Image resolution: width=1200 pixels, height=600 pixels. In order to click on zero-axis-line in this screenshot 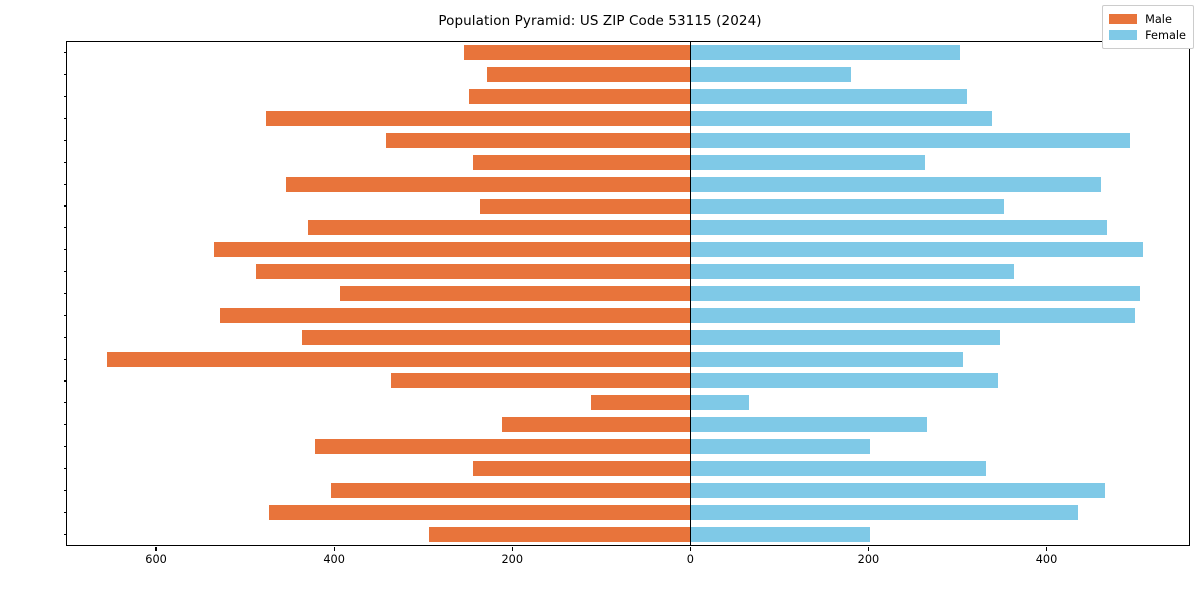, I will do `click(690, 293)`.